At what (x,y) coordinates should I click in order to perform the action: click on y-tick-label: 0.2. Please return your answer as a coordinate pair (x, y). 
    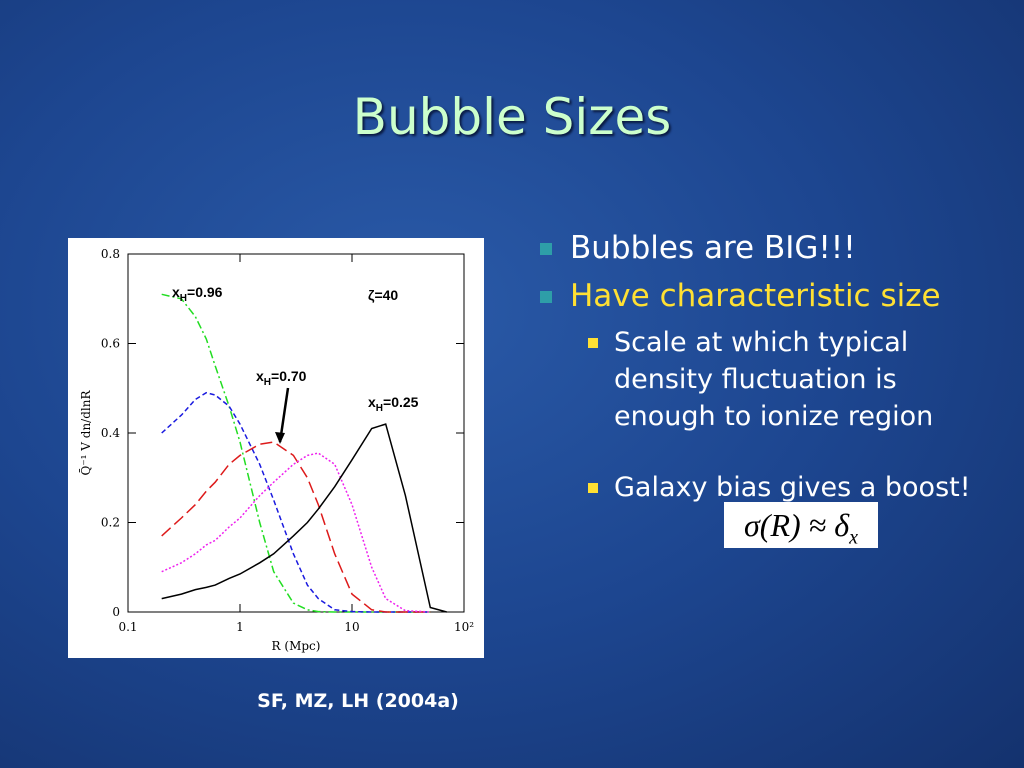
    Looking at the image, I should click on (110, 523).